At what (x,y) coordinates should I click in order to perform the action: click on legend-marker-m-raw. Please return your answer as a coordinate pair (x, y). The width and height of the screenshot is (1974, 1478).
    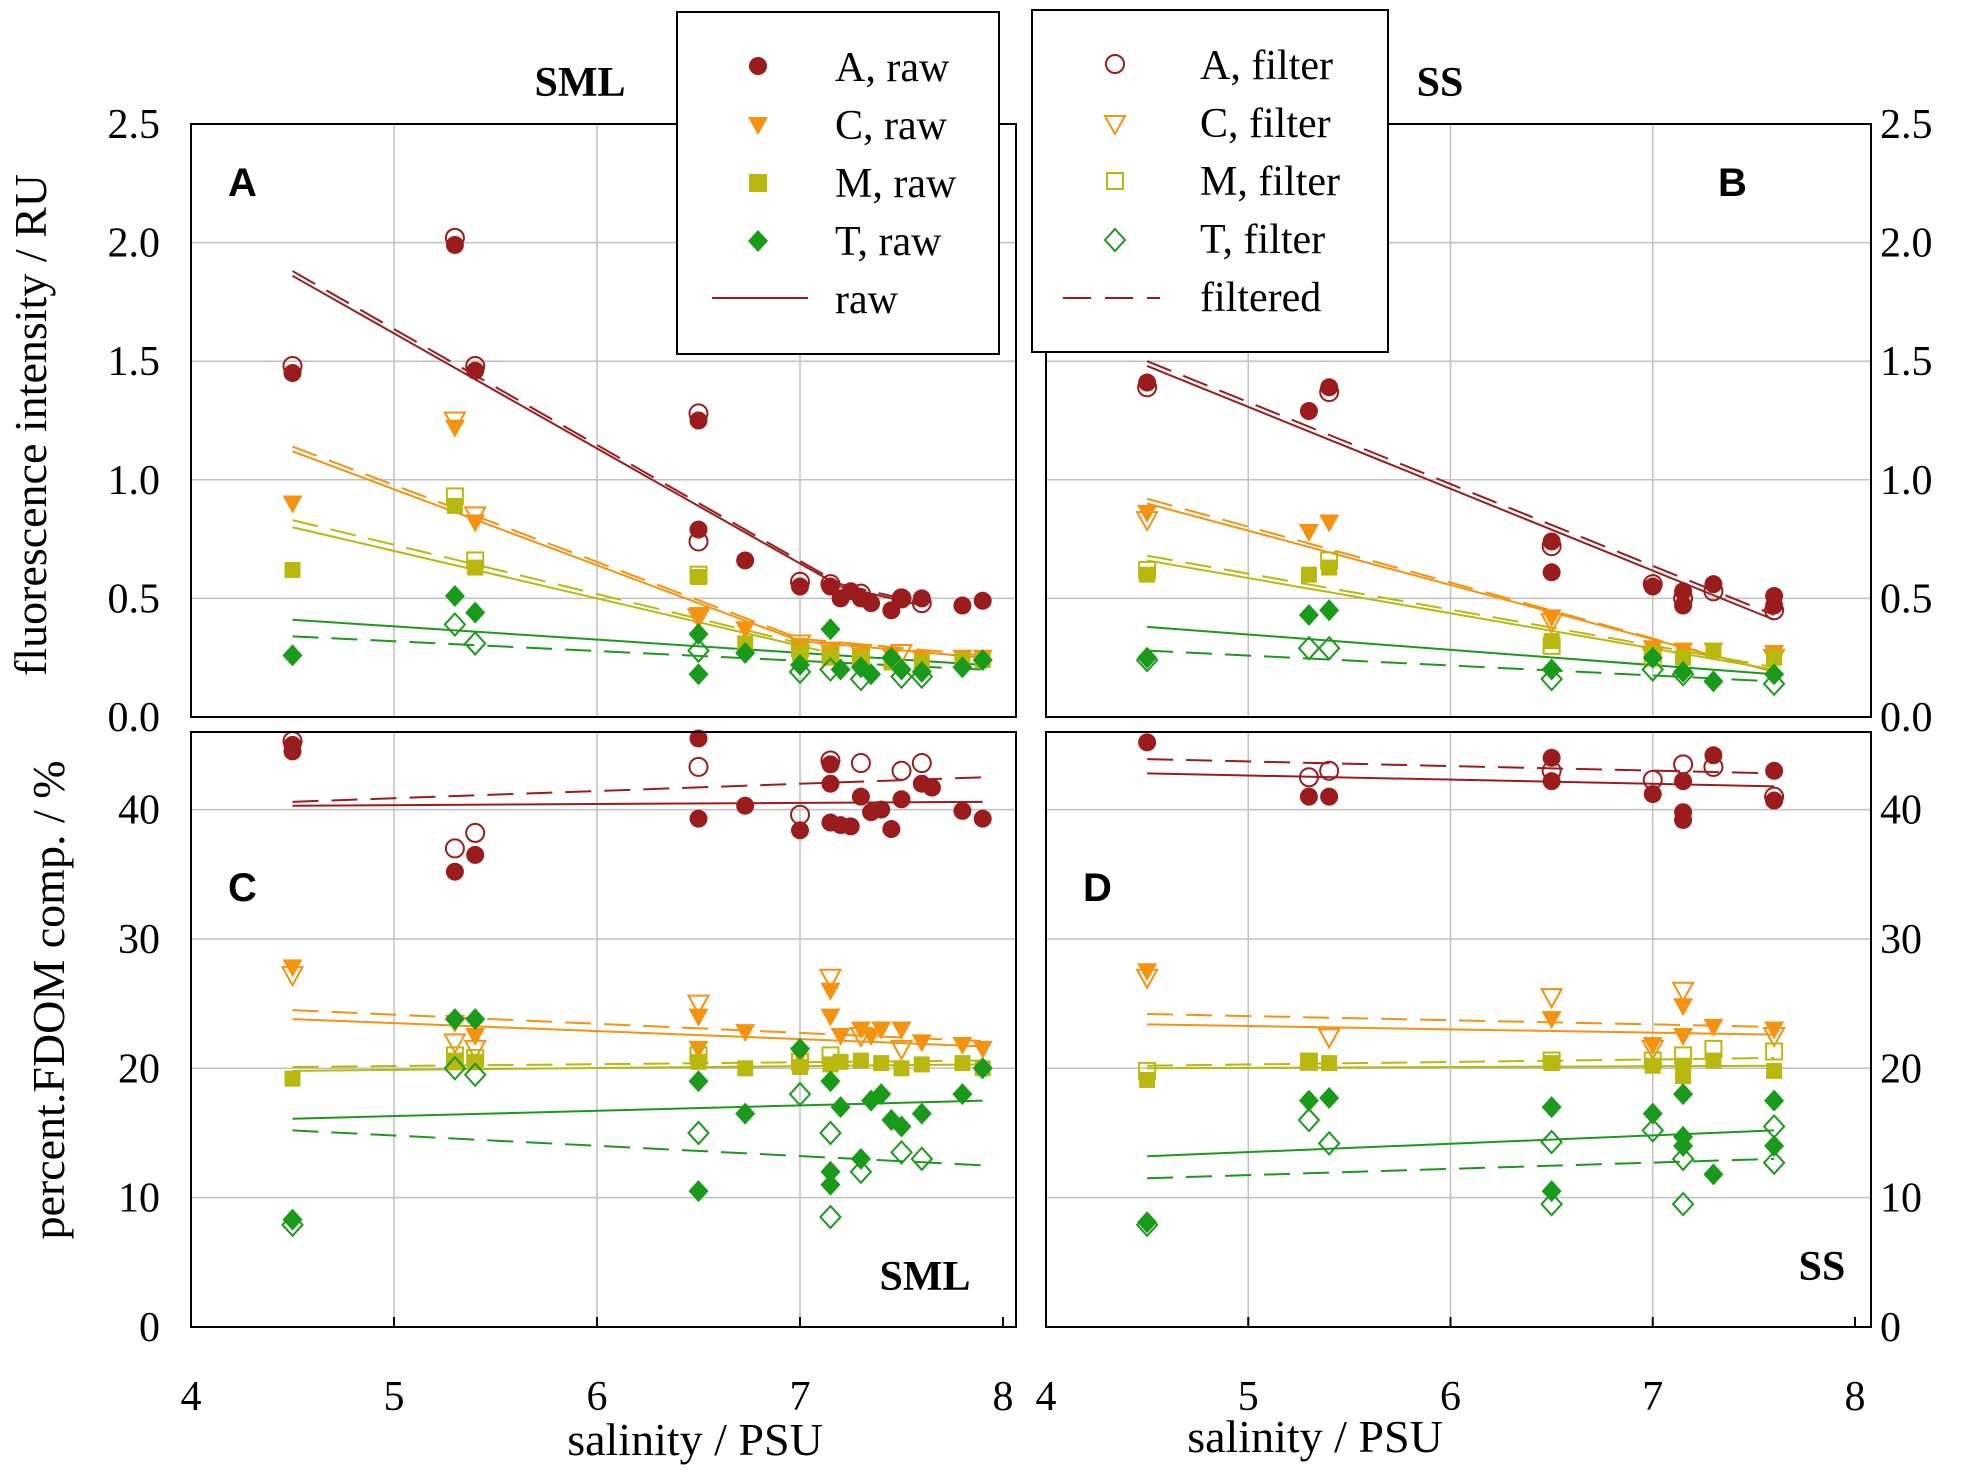
    Looking at the image, I should click on (758, 183).